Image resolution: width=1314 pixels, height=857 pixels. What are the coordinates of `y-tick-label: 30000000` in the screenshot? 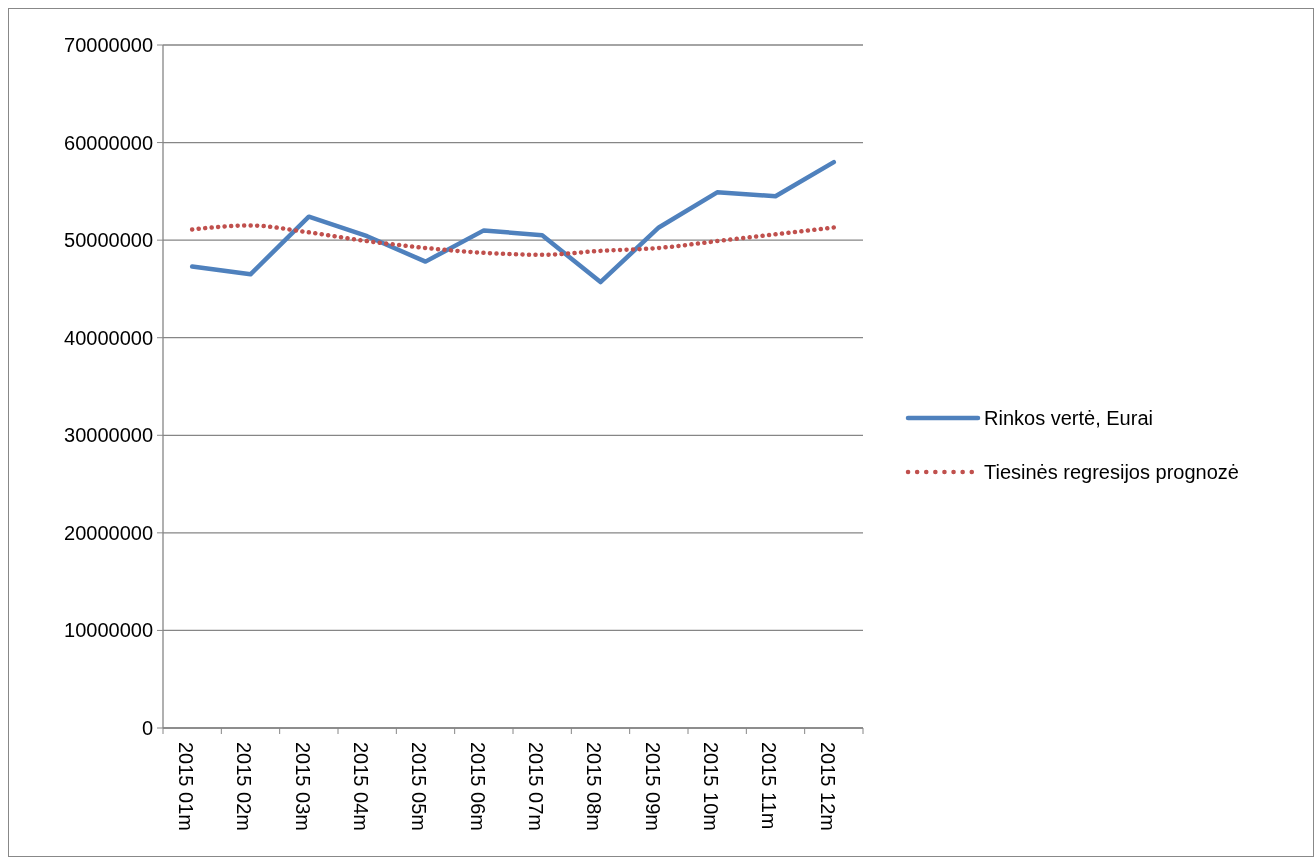 It's located at (108, 435).